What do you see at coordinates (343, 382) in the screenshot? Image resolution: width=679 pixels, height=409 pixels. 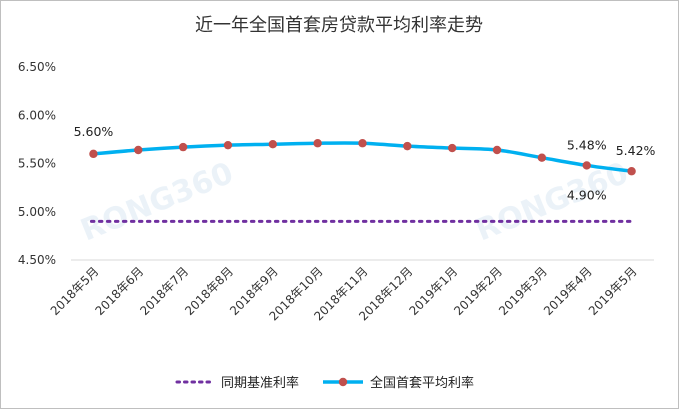 I see `legend-marker` at bounding box center [343, 382].